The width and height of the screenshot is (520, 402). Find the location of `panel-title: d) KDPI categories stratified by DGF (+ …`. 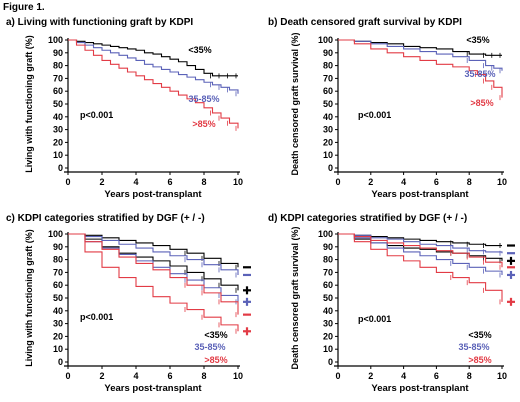

panel-title: d) KDPI categories stratified by DGF (+ … is located at coordinates (367, 218).